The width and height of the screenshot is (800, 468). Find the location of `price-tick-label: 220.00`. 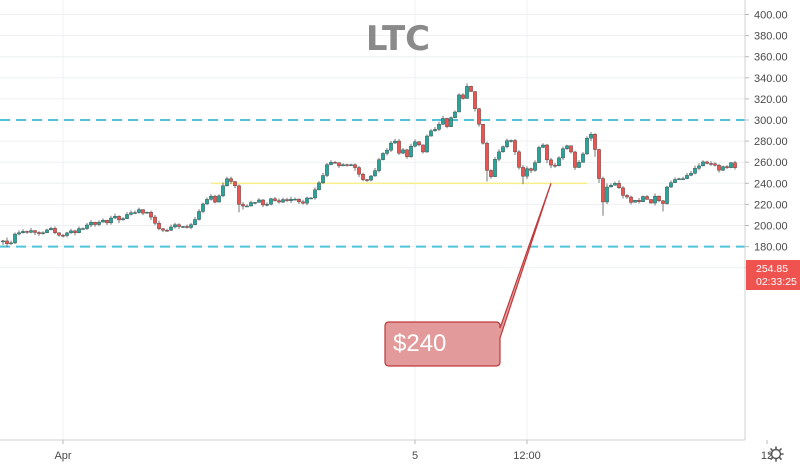

price-tick-label: 220.00 is located at coordinates (771, 205).